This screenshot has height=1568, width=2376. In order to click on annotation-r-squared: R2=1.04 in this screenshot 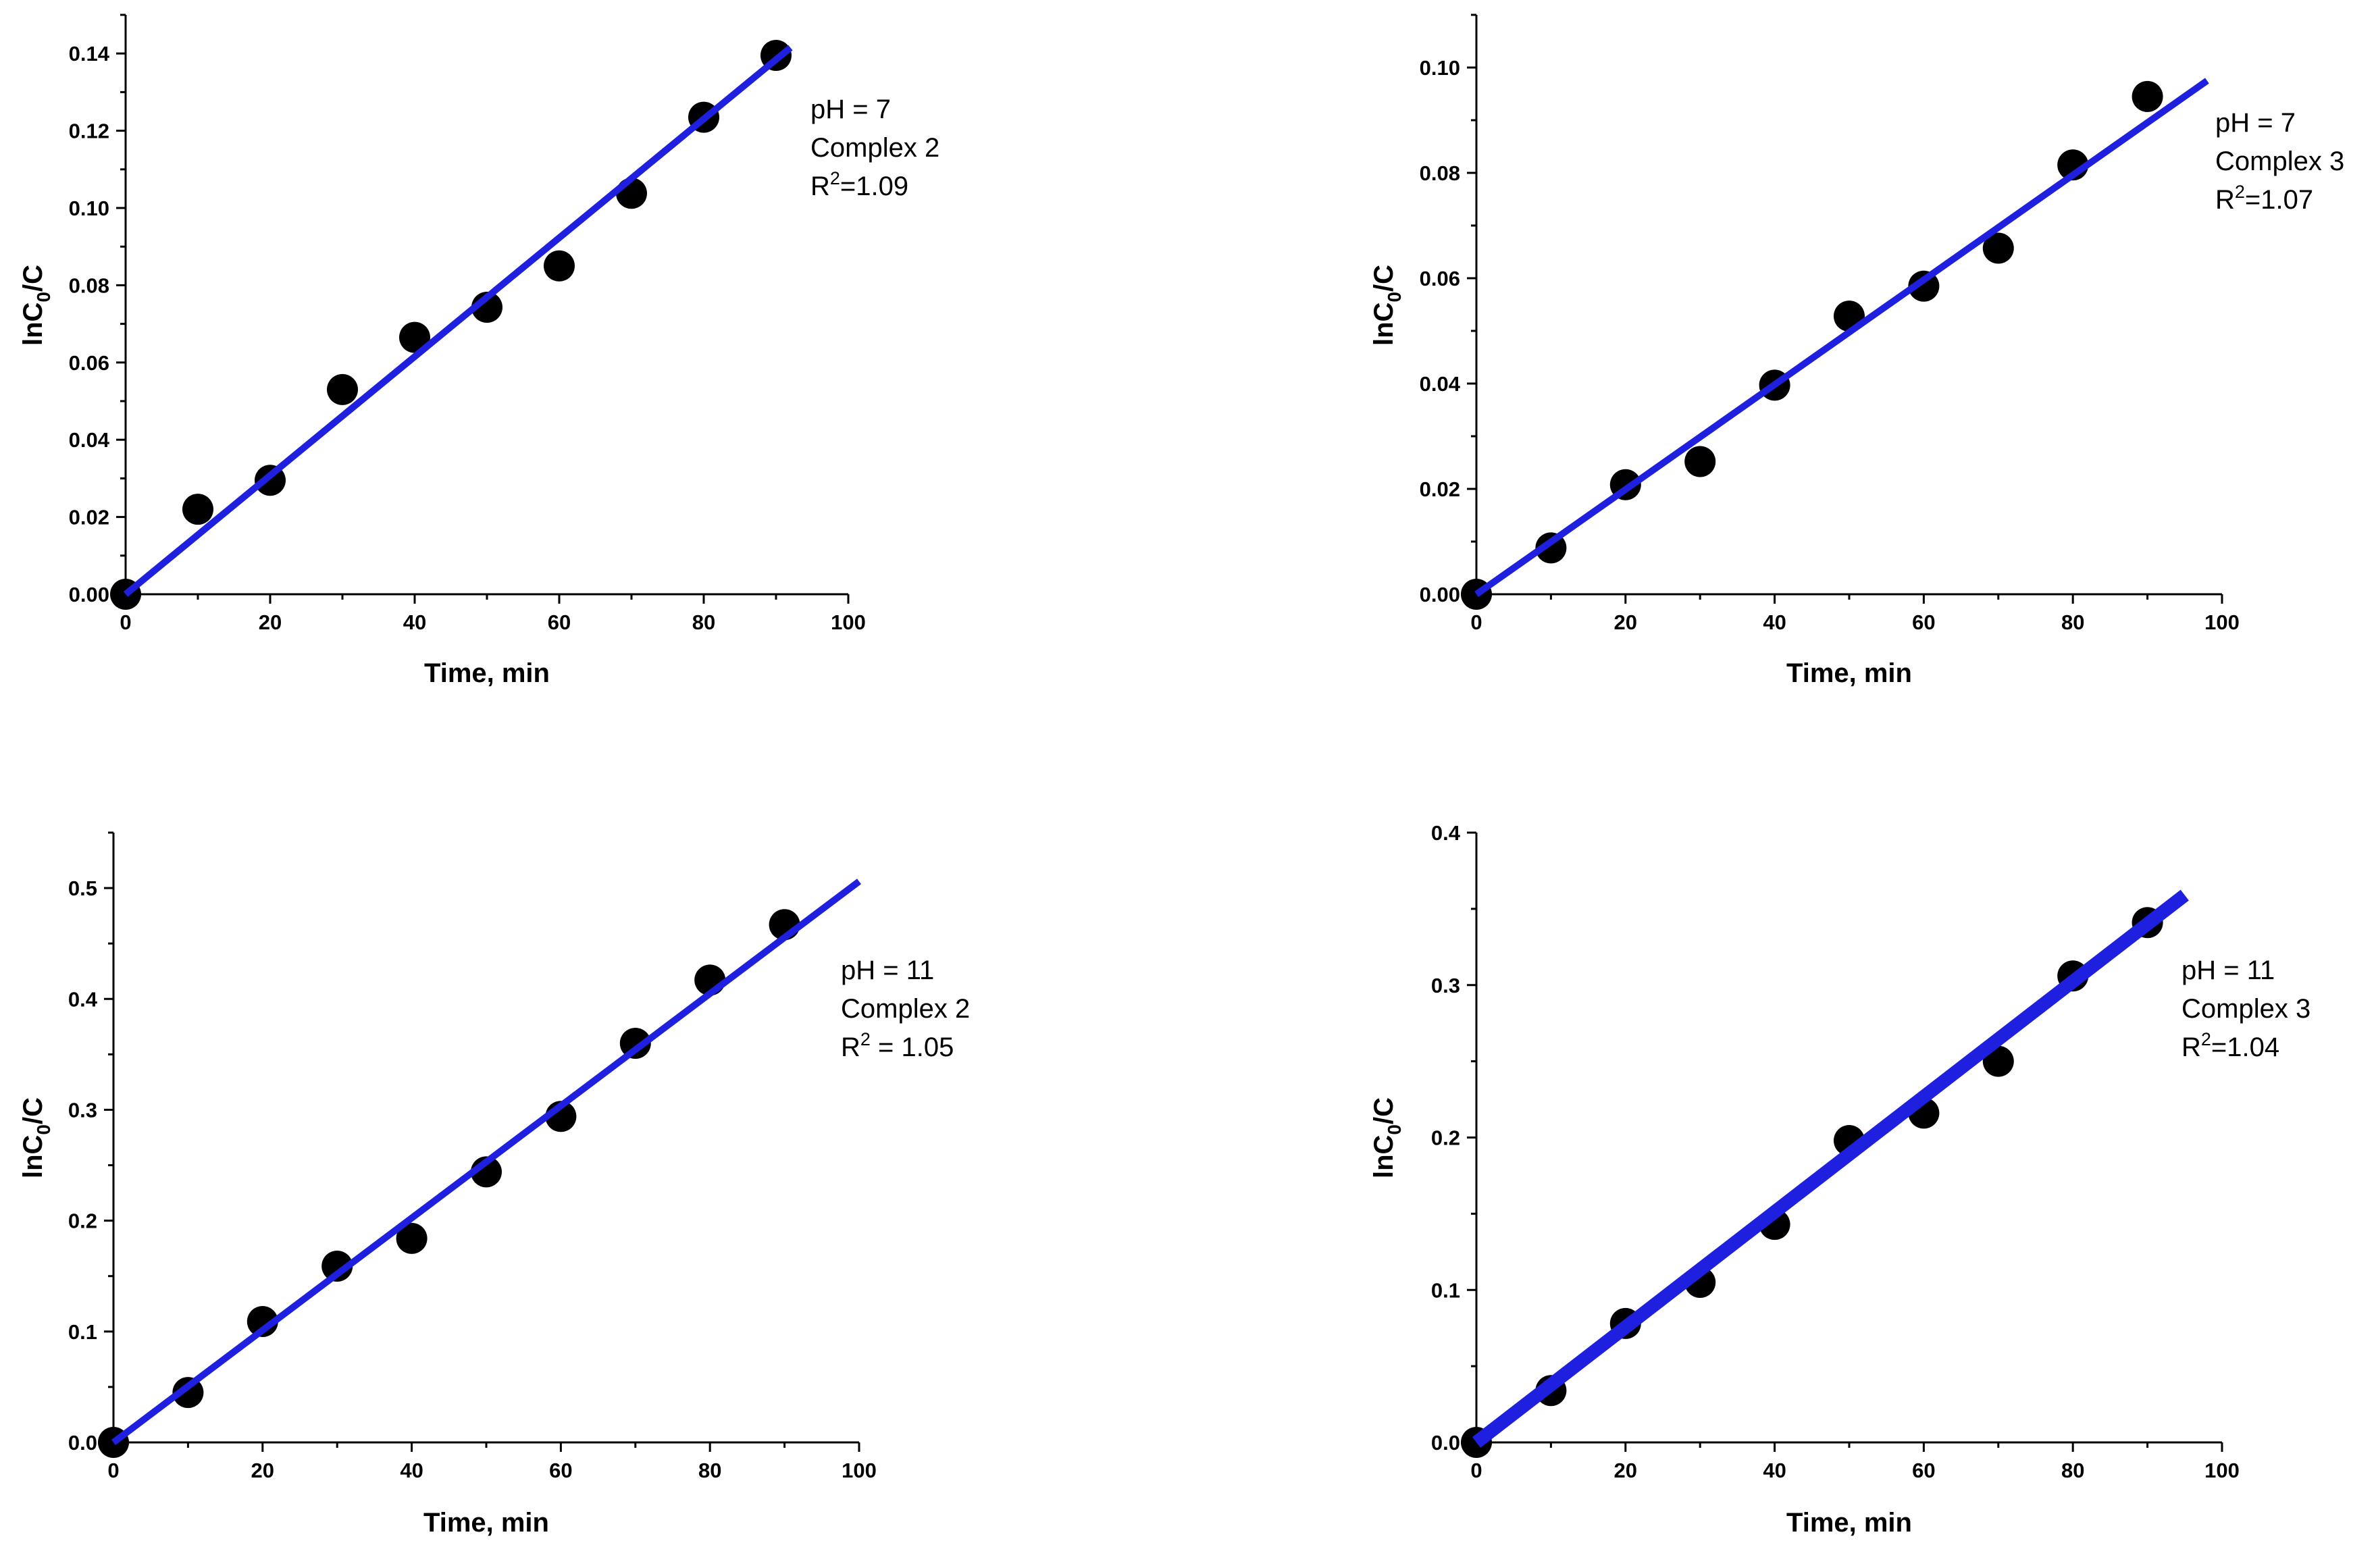, I will do `click(2230, 1045)`.